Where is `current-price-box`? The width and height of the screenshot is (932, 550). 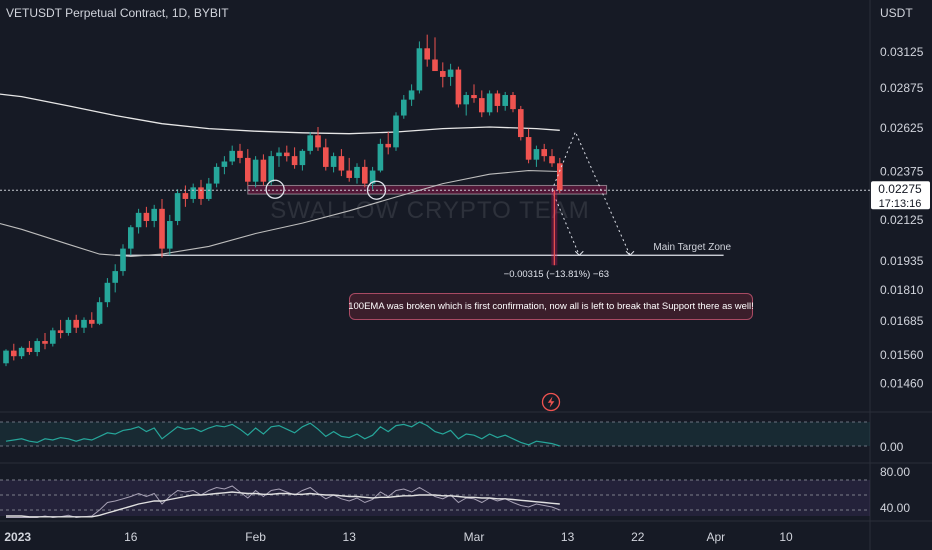 current-price-box is located at coordinates (900, 195).